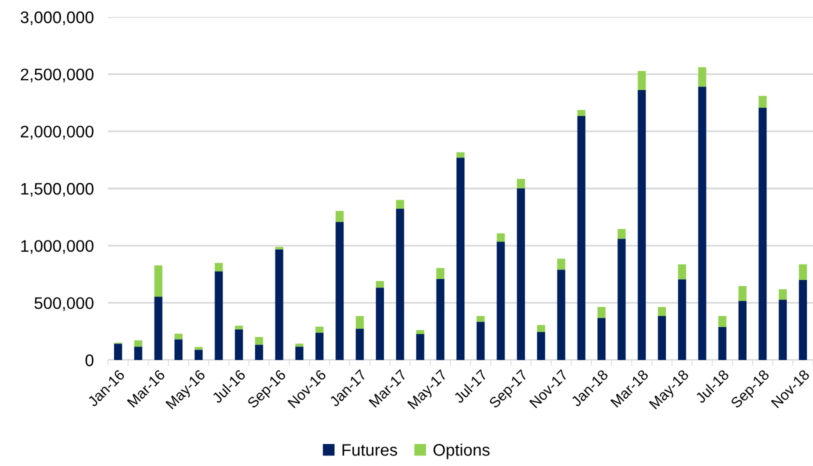 Image resolution: width=813 pixels, height=466 pixels. What do you see at coordinates (64, 304) in the screenshot?
I see `y-tick-label: 500,000` at bounding box center [64, 304].